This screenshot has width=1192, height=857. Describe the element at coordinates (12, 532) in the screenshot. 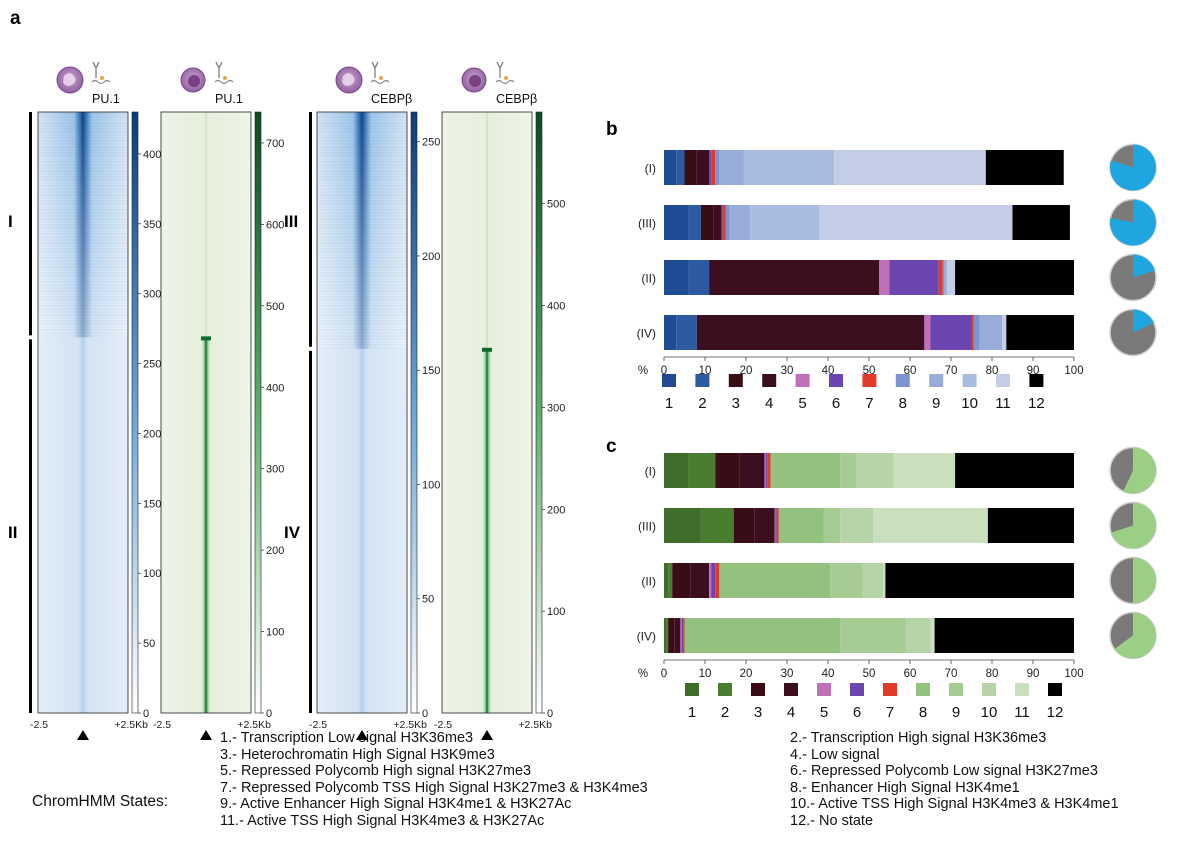

I see `cluster-label-II: II` at that location.